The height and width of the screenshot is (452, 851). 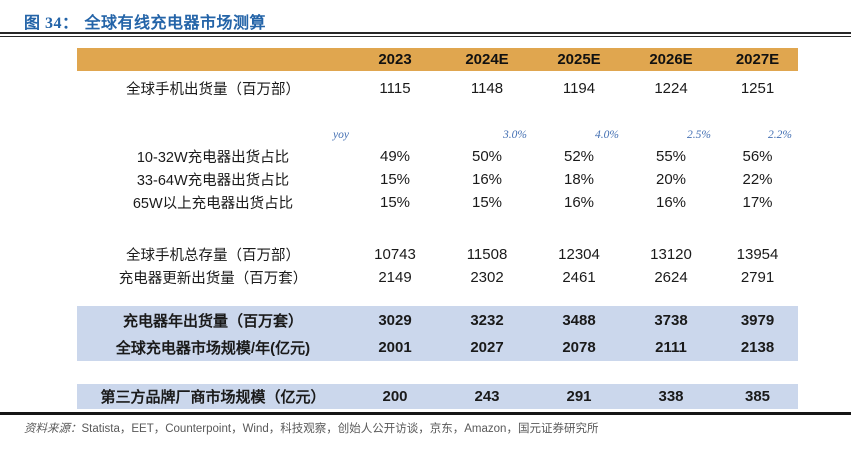 What do you see at coordinates (213, 256) in the screenshot?
I see `row-label: 全球手机总存量（百万部）` at bounding box center [213, 256].